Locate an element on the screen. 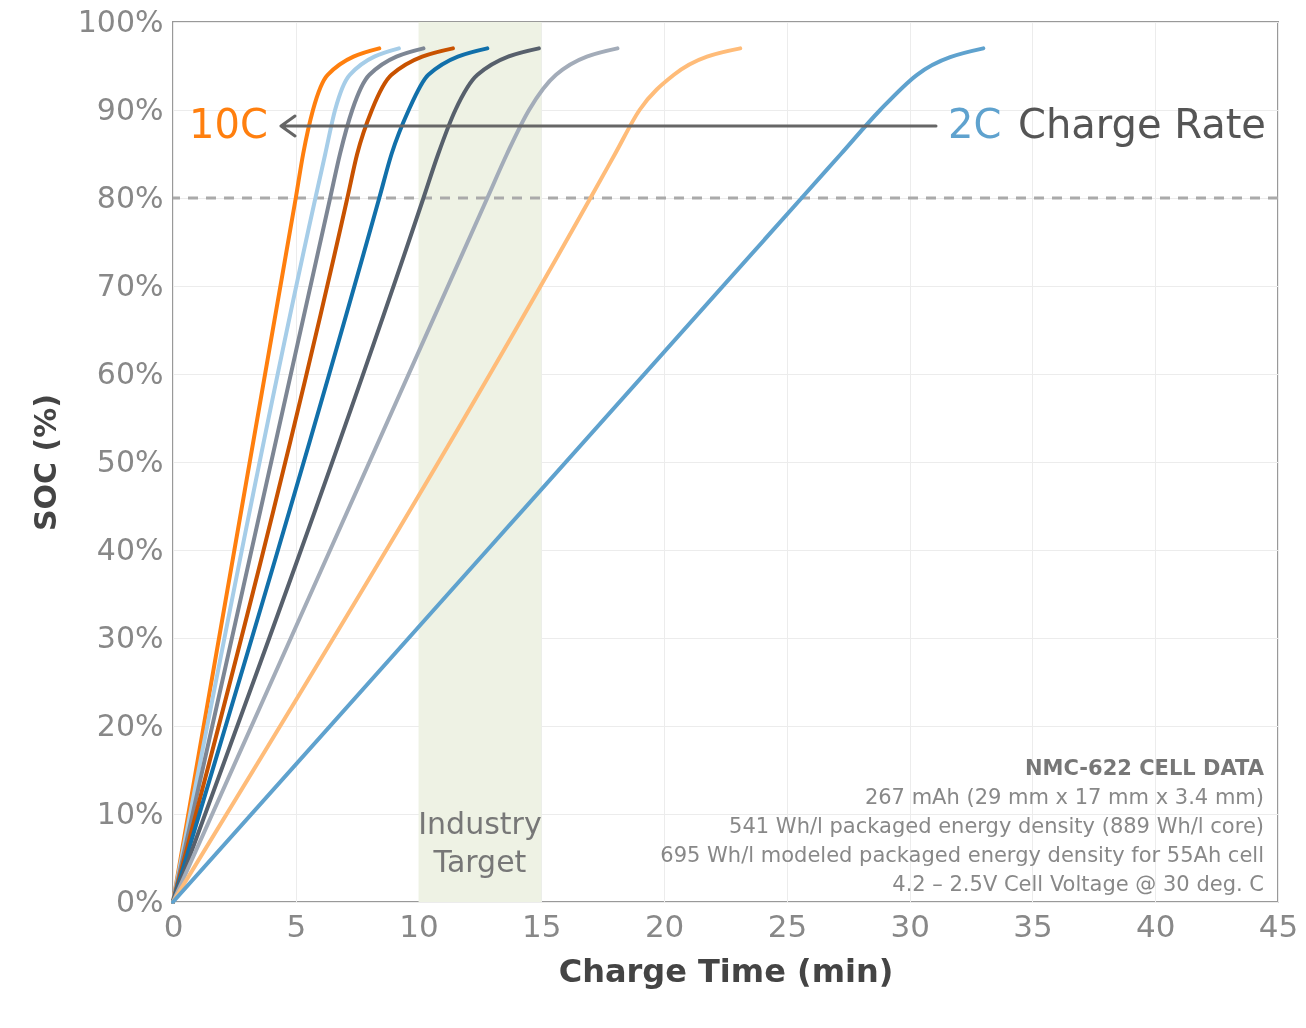  band-label: Industry Target is located at coordinates (480, 842).